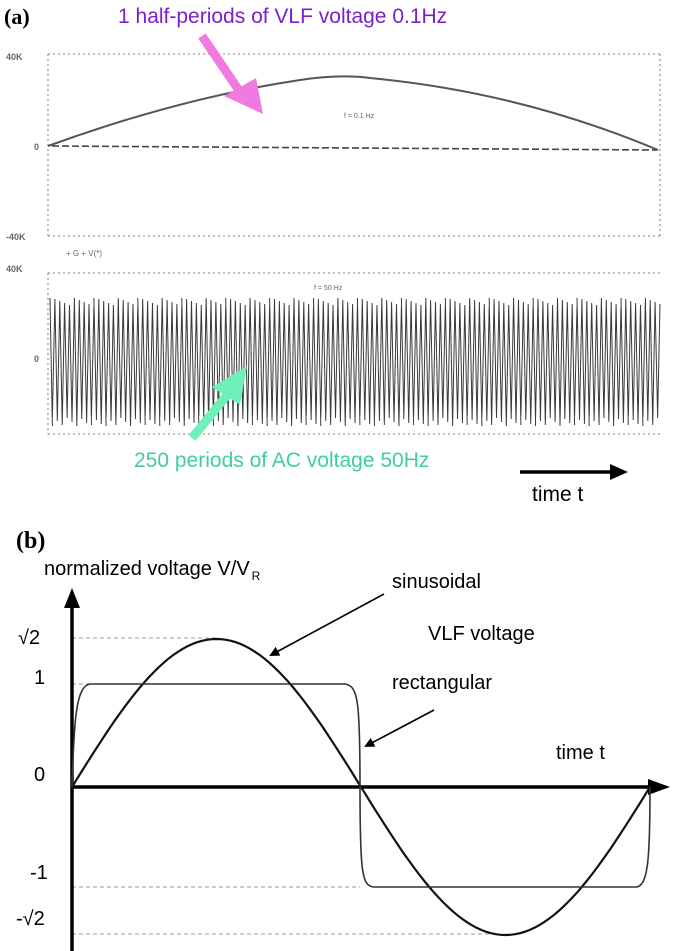 The image size is (685, 951). Describe the element at coordinates (36, 147) in the screenshot. I see `scope-top-ytick-zero: 0` at that location.